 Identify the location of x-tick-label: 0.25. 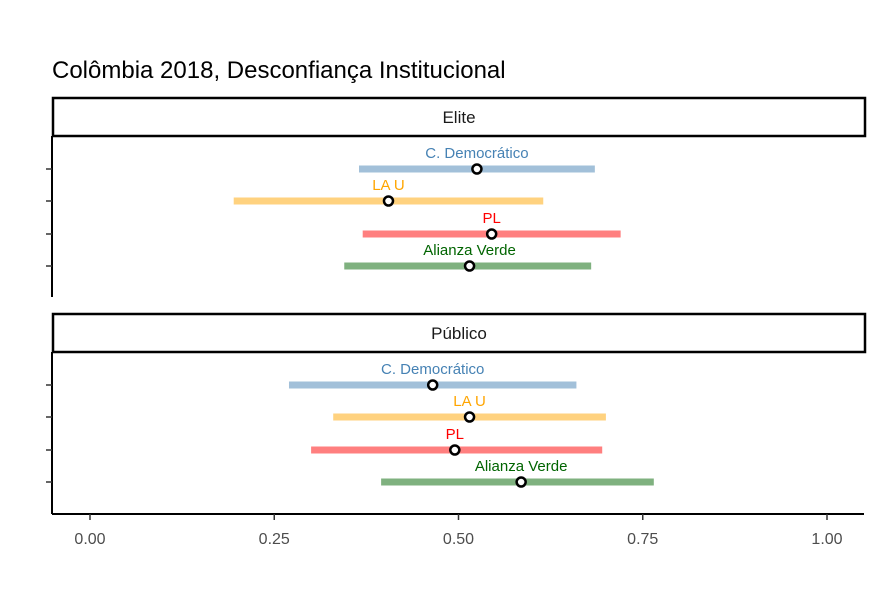
(274, 539).